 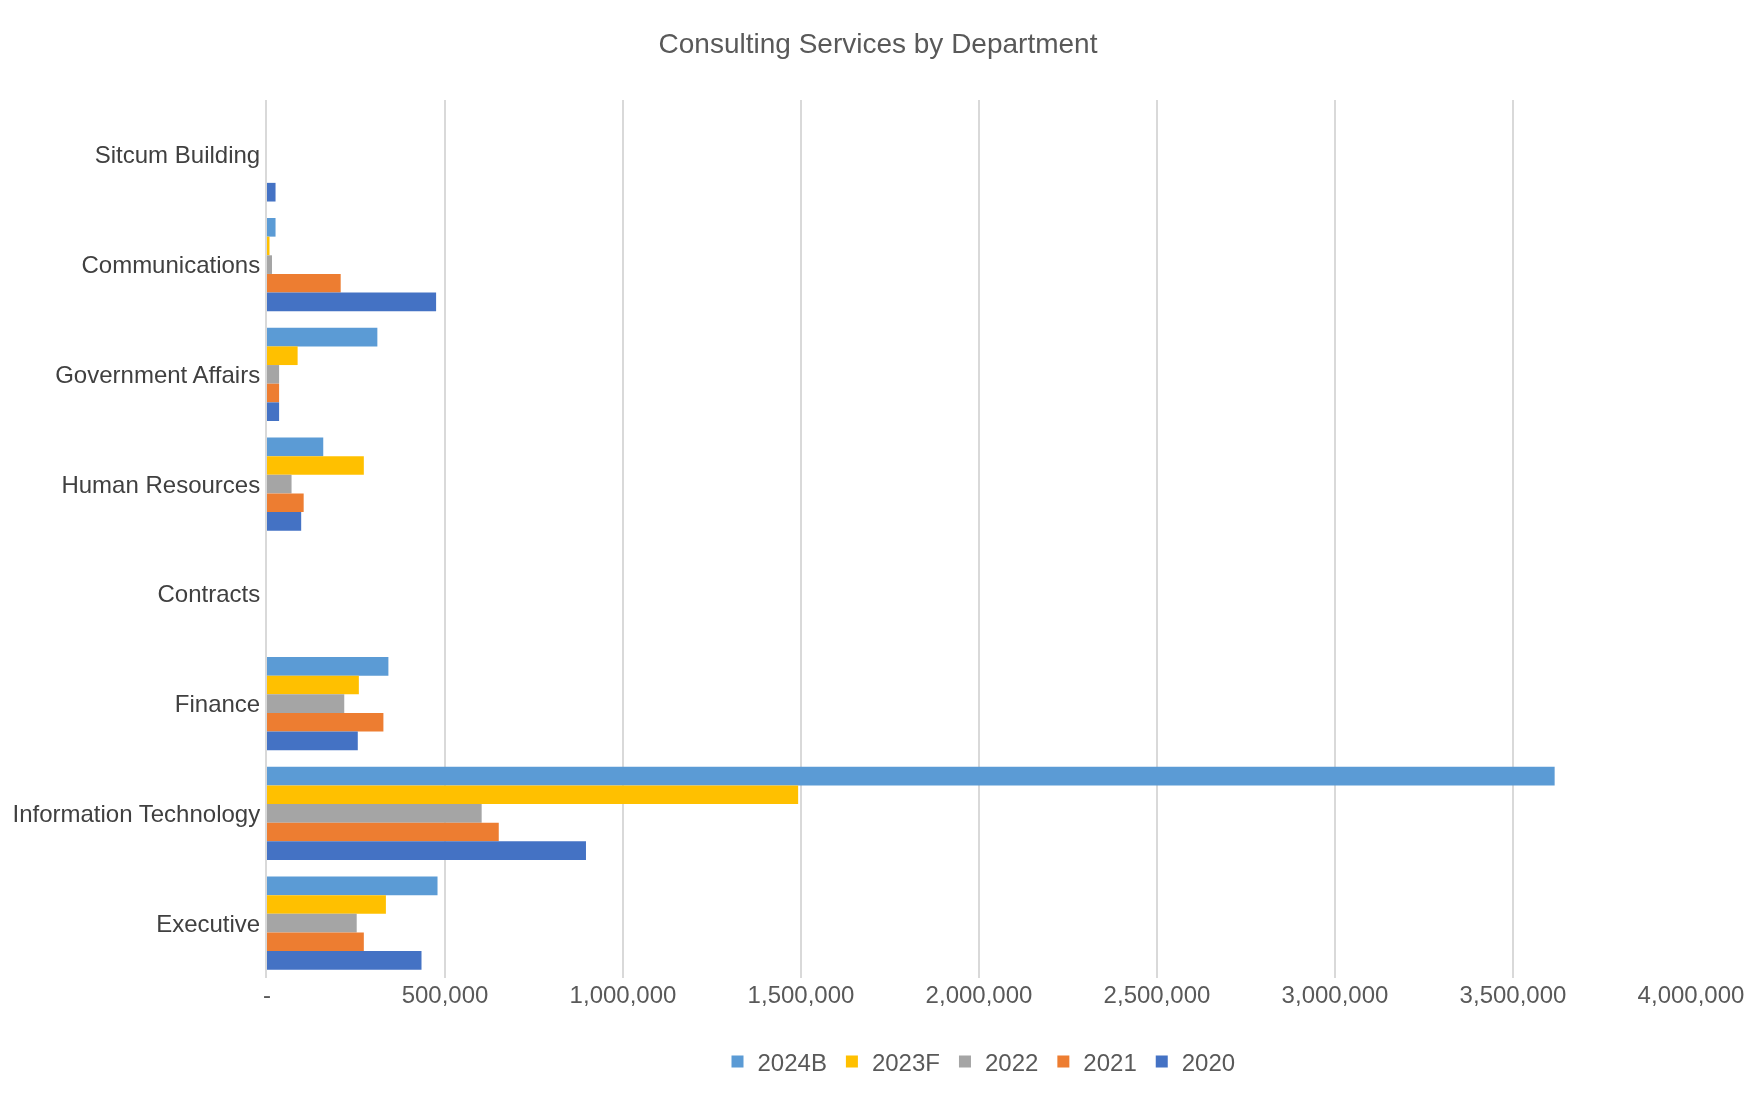 I want to click on legend-label: 2022, so click(x=1011, y=1062).